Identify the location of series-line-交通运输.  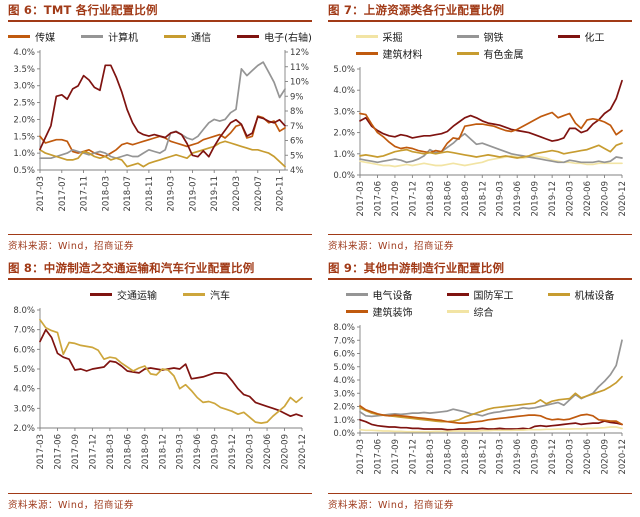
(171, 373).